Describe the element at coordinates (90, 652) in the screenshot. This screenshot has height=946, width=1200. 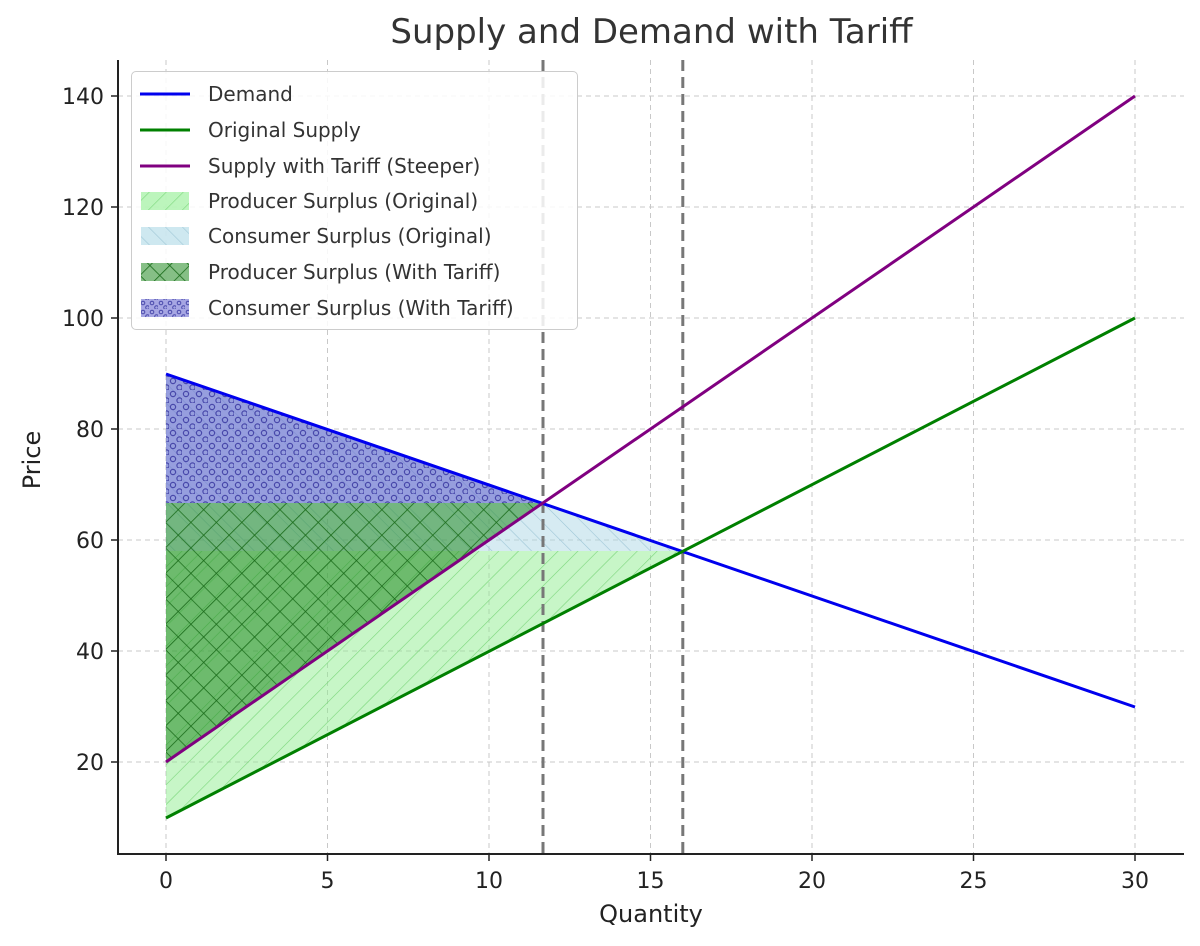
I see `y-tick-label: 40` at that location.